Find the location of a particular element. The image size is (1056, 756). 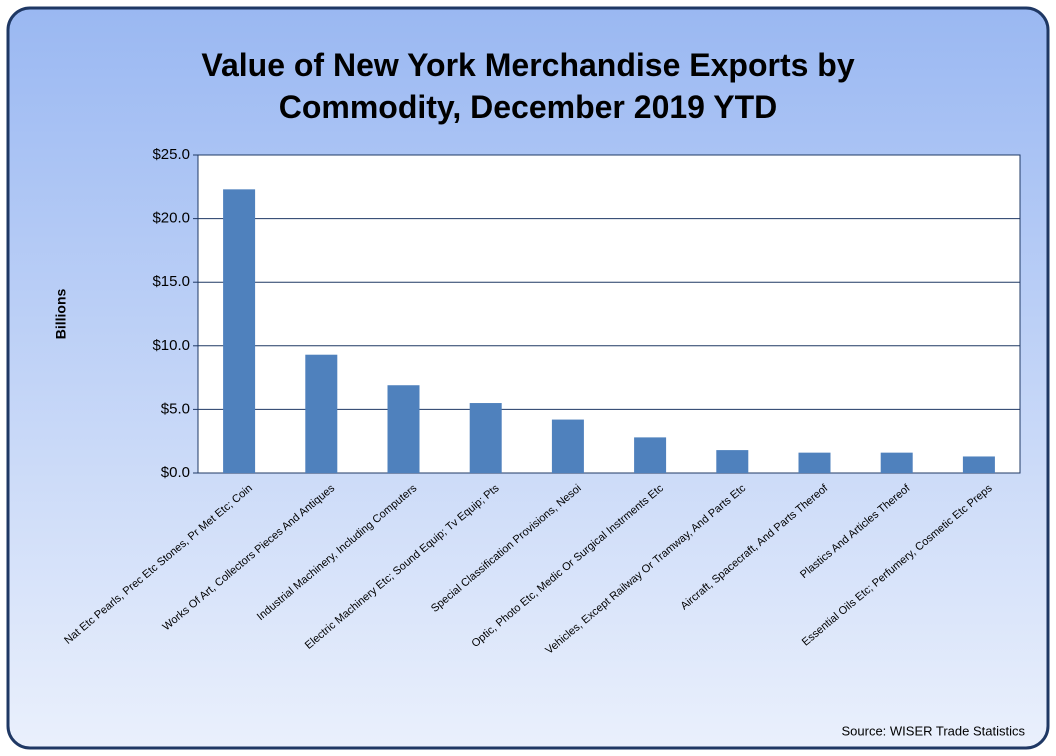

y-tick-label: $10.0 is located at coordinates (171, 345).